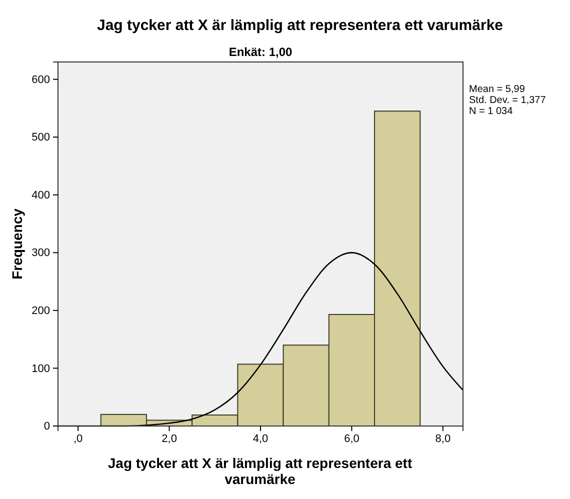 This screenshot has width=570, height=499. Describe the element at coordinates (260, 438) in the screenshot. I see `x-tick-label: 4,0` at that location.